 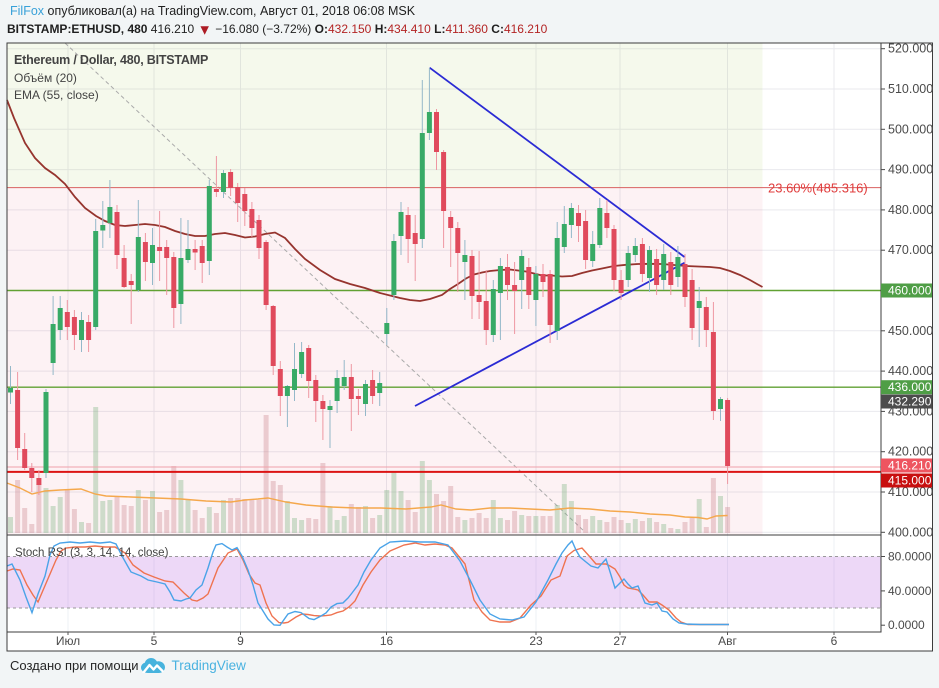 I want to click on svg-text: 520.000, so click(x=910, y=49).